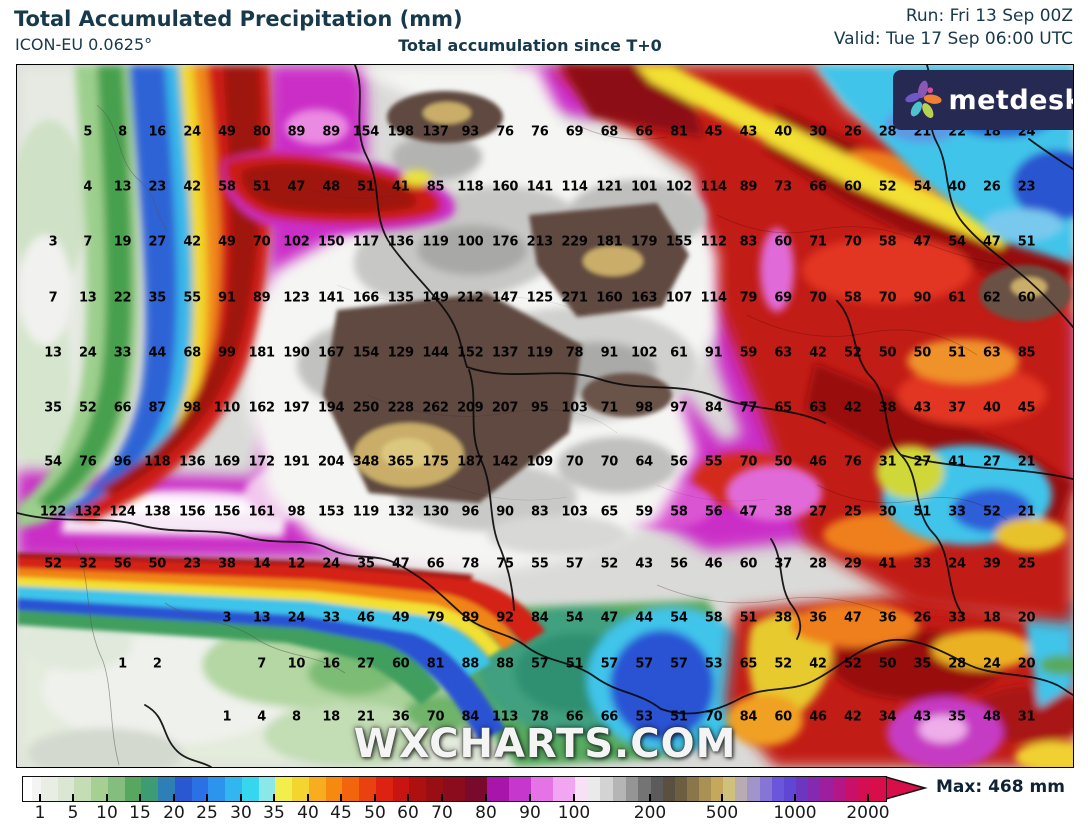 The height and width of the screenshot is (835, 1088). What do you see at coordinates (748, 462) in the screenshot?
I see `precip-value: 70` at bounding box center [748, 462].